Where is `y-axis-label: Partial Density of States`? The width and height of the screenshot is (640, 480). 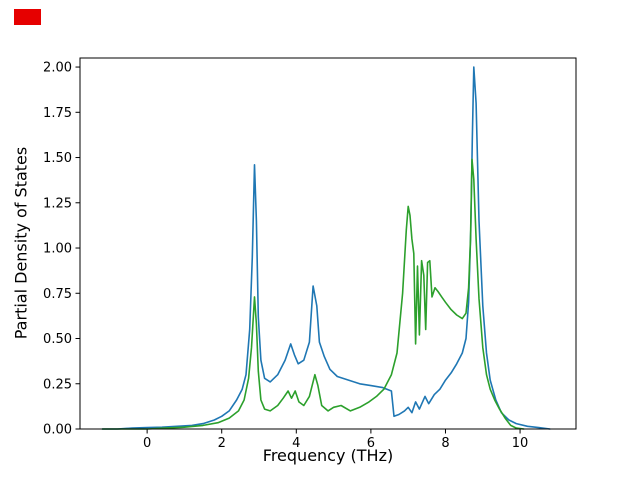 y-axis-label: Partial Density of States is located at coordinates (21, 243).